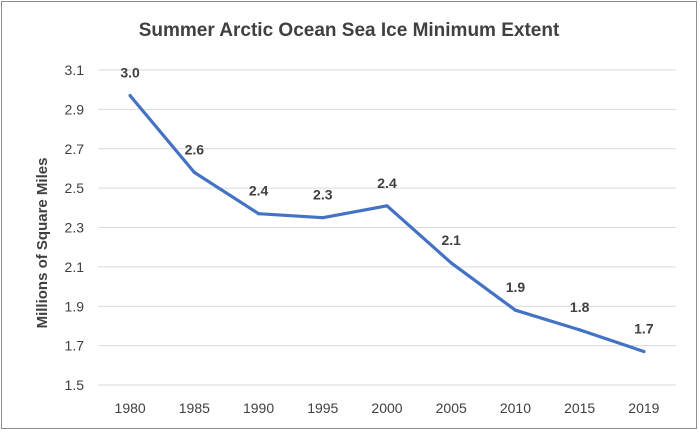  Describe the element at coordinates (42, 243) in the screenshot. I see `y-axis-label: Millions of Square Miles` at that location.